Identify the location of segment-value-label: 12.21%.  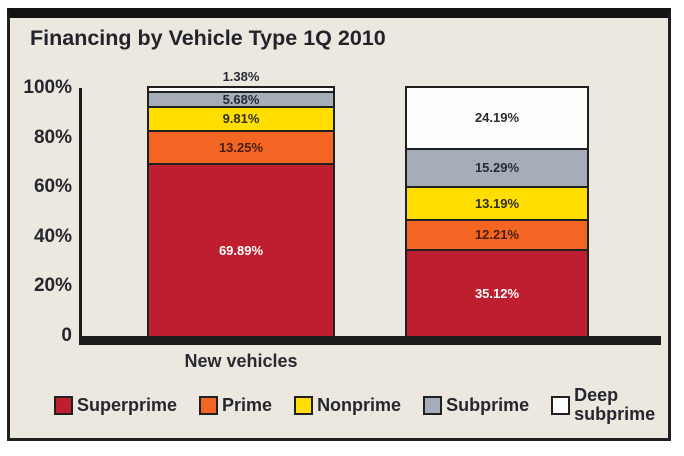
(497, 235).